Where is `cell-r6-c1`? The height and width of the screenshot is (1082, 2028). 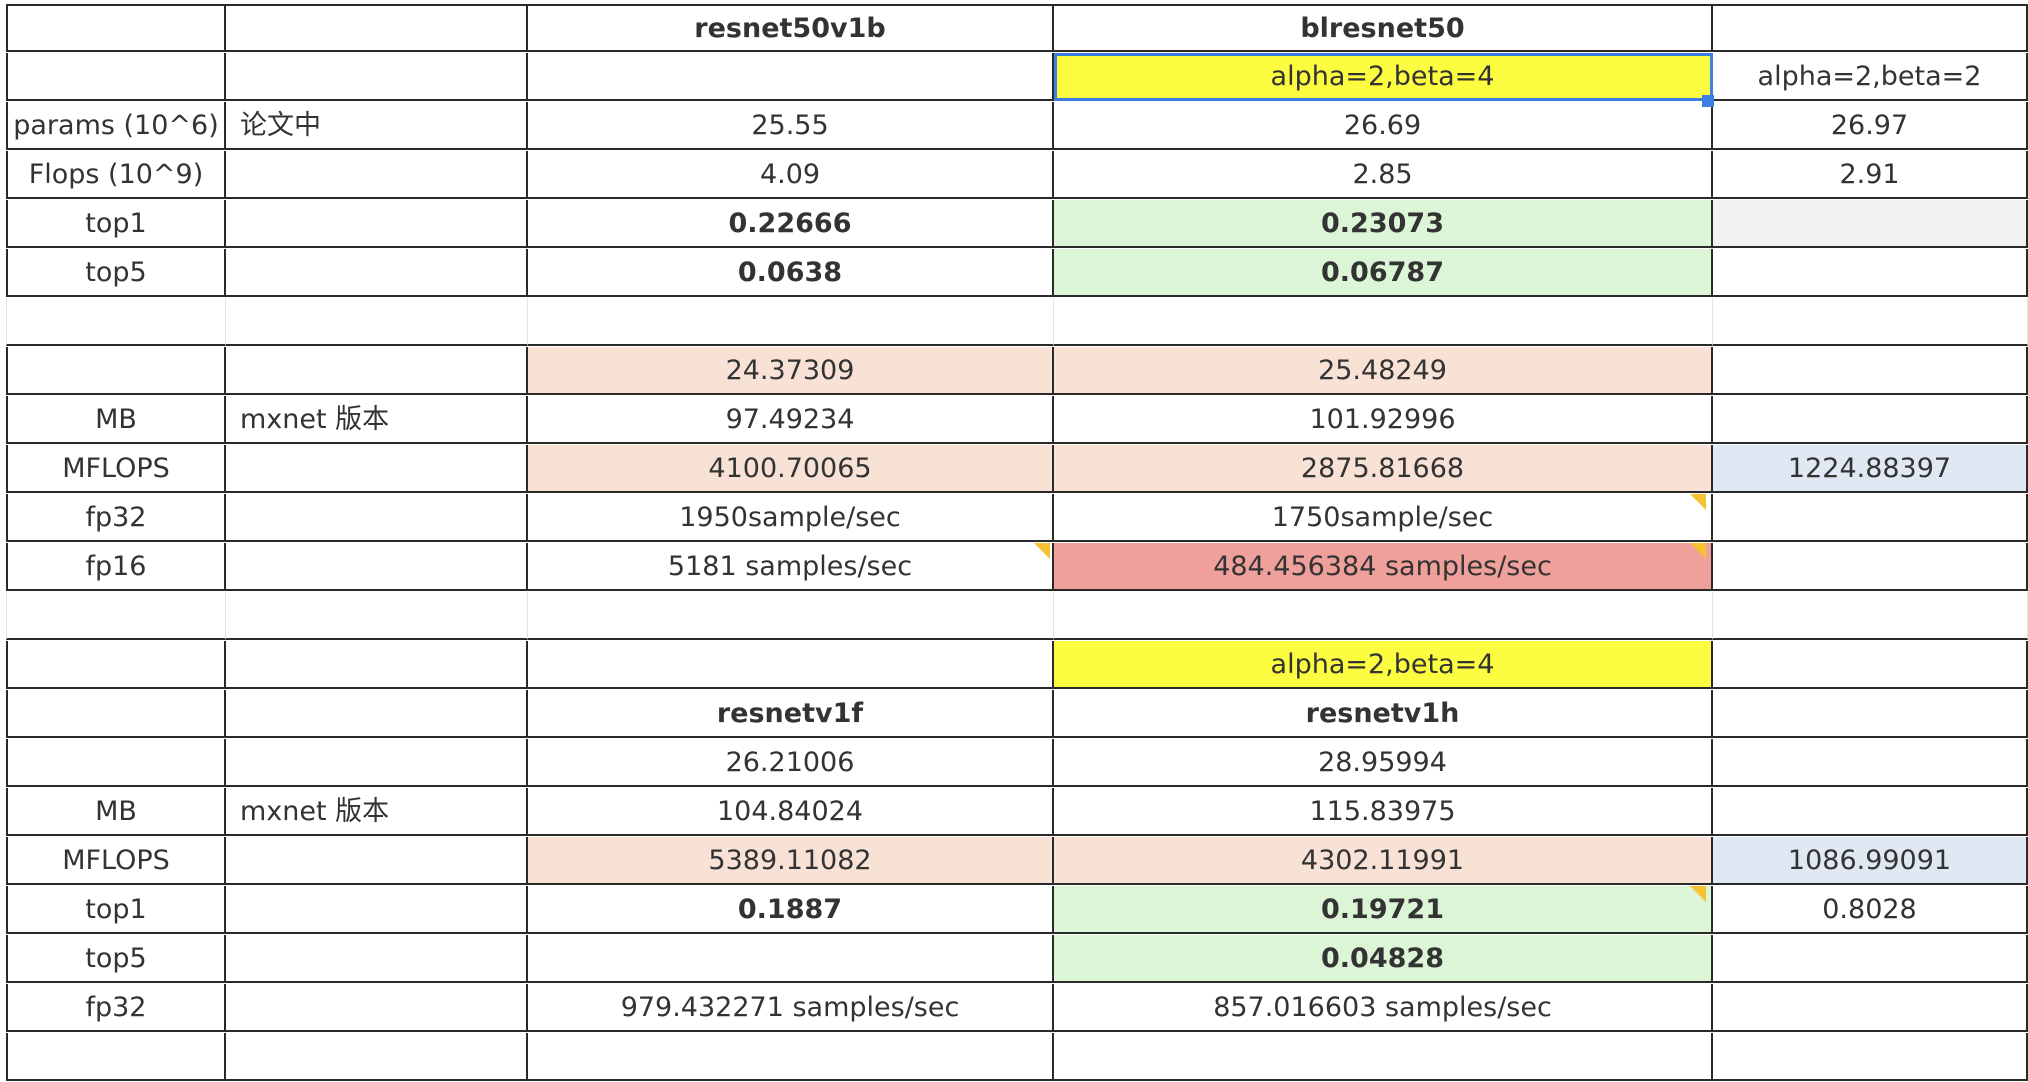
cell-r6-c1 is located at coordinates (377, 322).